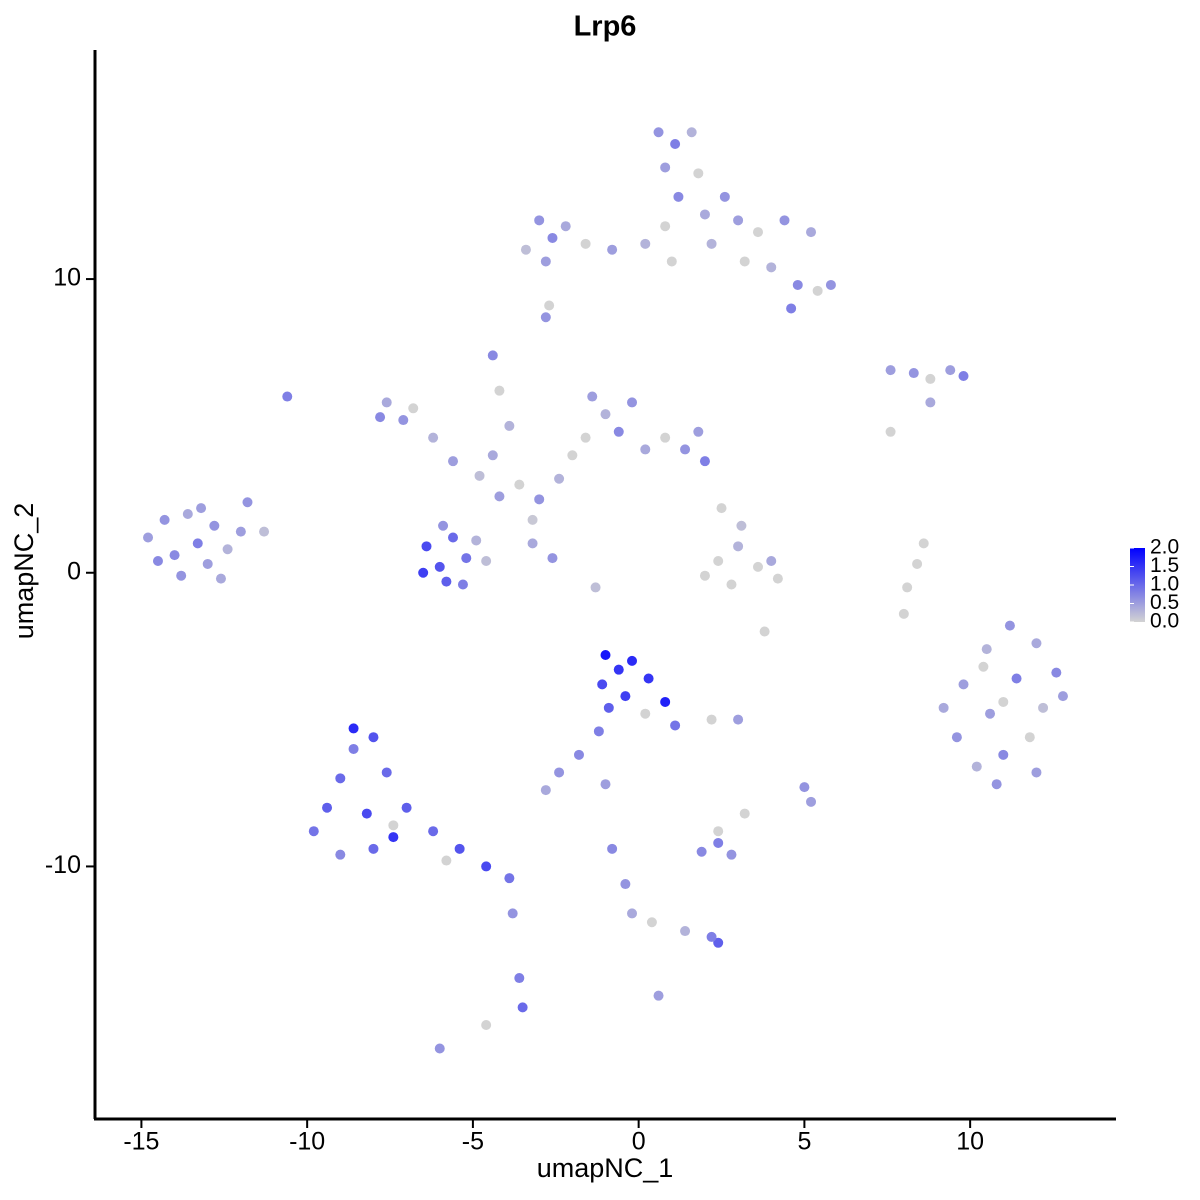 Image resolution: width=1200 pixels, height=1200 pixels. Describe the element at coordinates (605, 1168) in the screenshot. I see `x-axis-label: umapNC_1` at that location.